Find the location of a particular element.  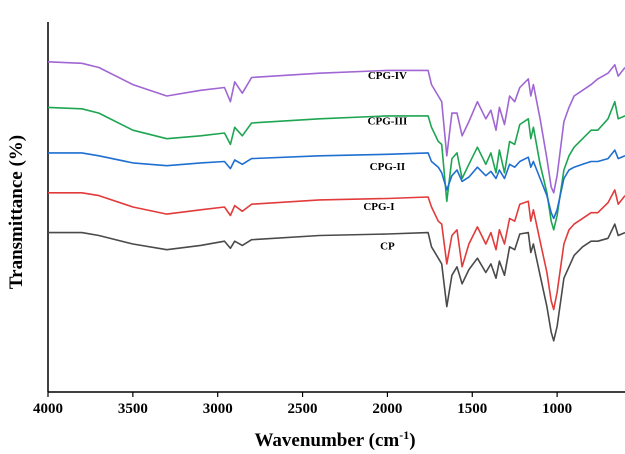

series-labels: CPG-IV CPG-III CPG-II CPG-I CP is located at coordinates (385, 161).